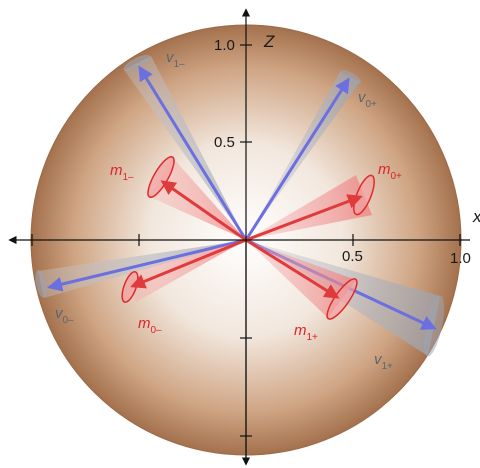 Image resolution: width=480 pixels, height=468 pixels. What do you see at coordinates (269, 41) in the screenshot?
I see `z-axis-label: Z` at bounding box center [269, 41].